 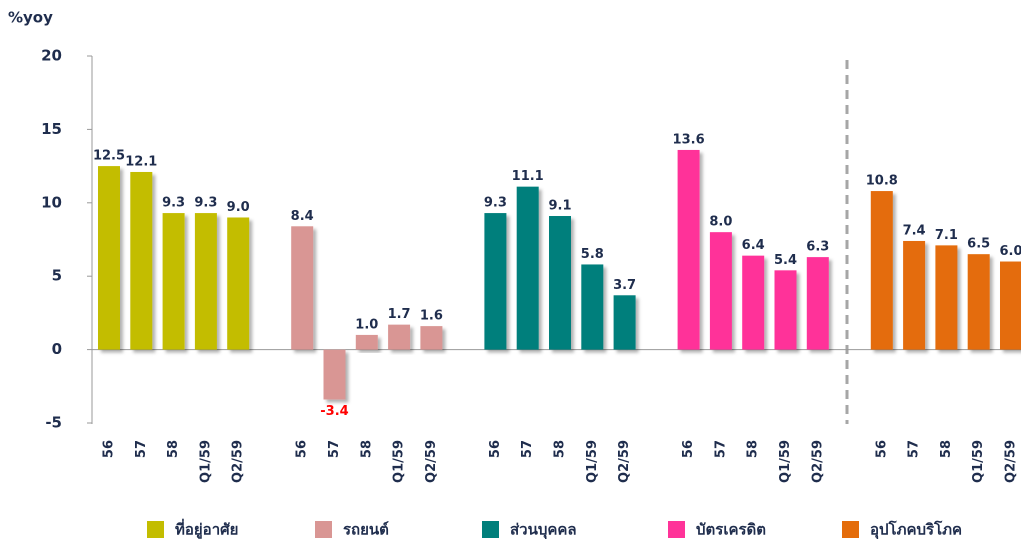 What do you see at coordinates (238, 207) in the screenshot?
I see `value-label: 9.0` at bounding box center [238, 207].